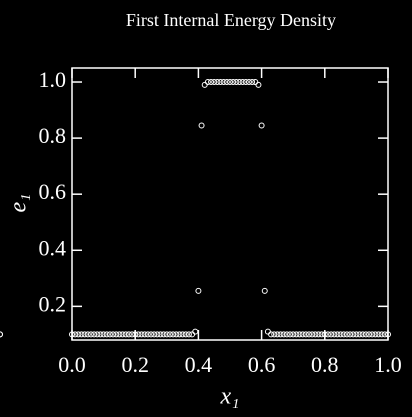 This screenshot has height=417, width=412. Describe the element at coordinates (262, 364) in the screenshot. I see `x-tick-label: 0.6` at that location.